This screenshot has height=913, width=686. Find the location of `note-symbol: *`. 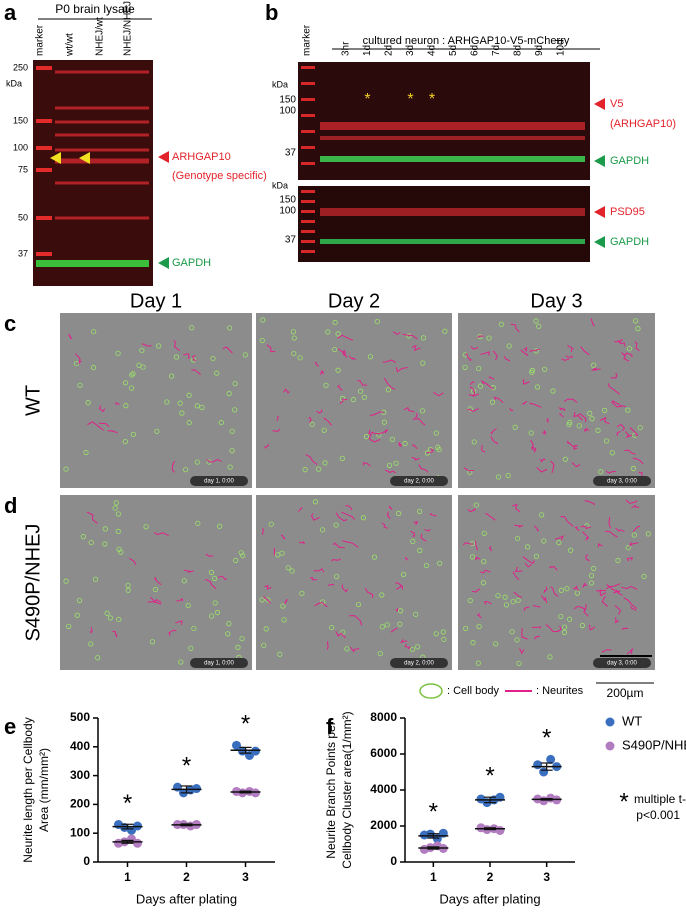

note-symbol: * is located at coordinates (623, 801).